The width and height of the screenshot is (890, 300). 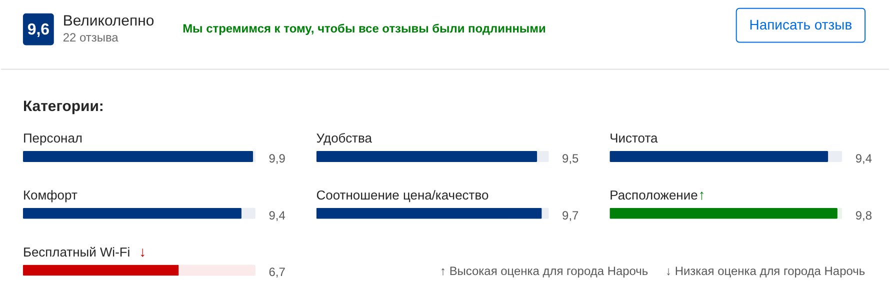 What do you see at coordinates (50, 194) in the screenshot?
I see `category-label: Комфорт` at bounding box center [50, 194].